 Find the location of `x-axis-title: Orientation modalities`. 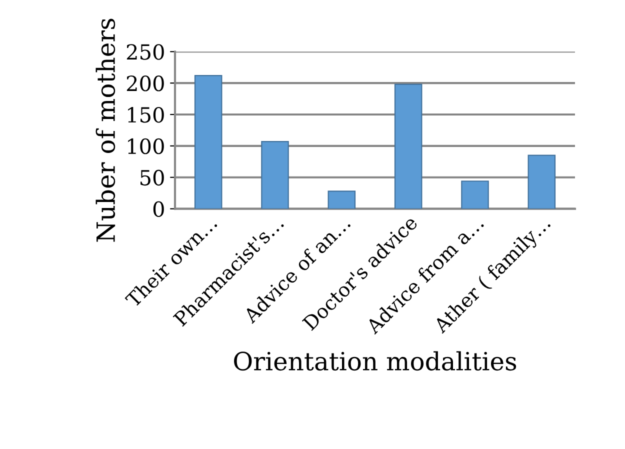

x-axis-title: Orientation modalities is located at coordinates (375, 361).